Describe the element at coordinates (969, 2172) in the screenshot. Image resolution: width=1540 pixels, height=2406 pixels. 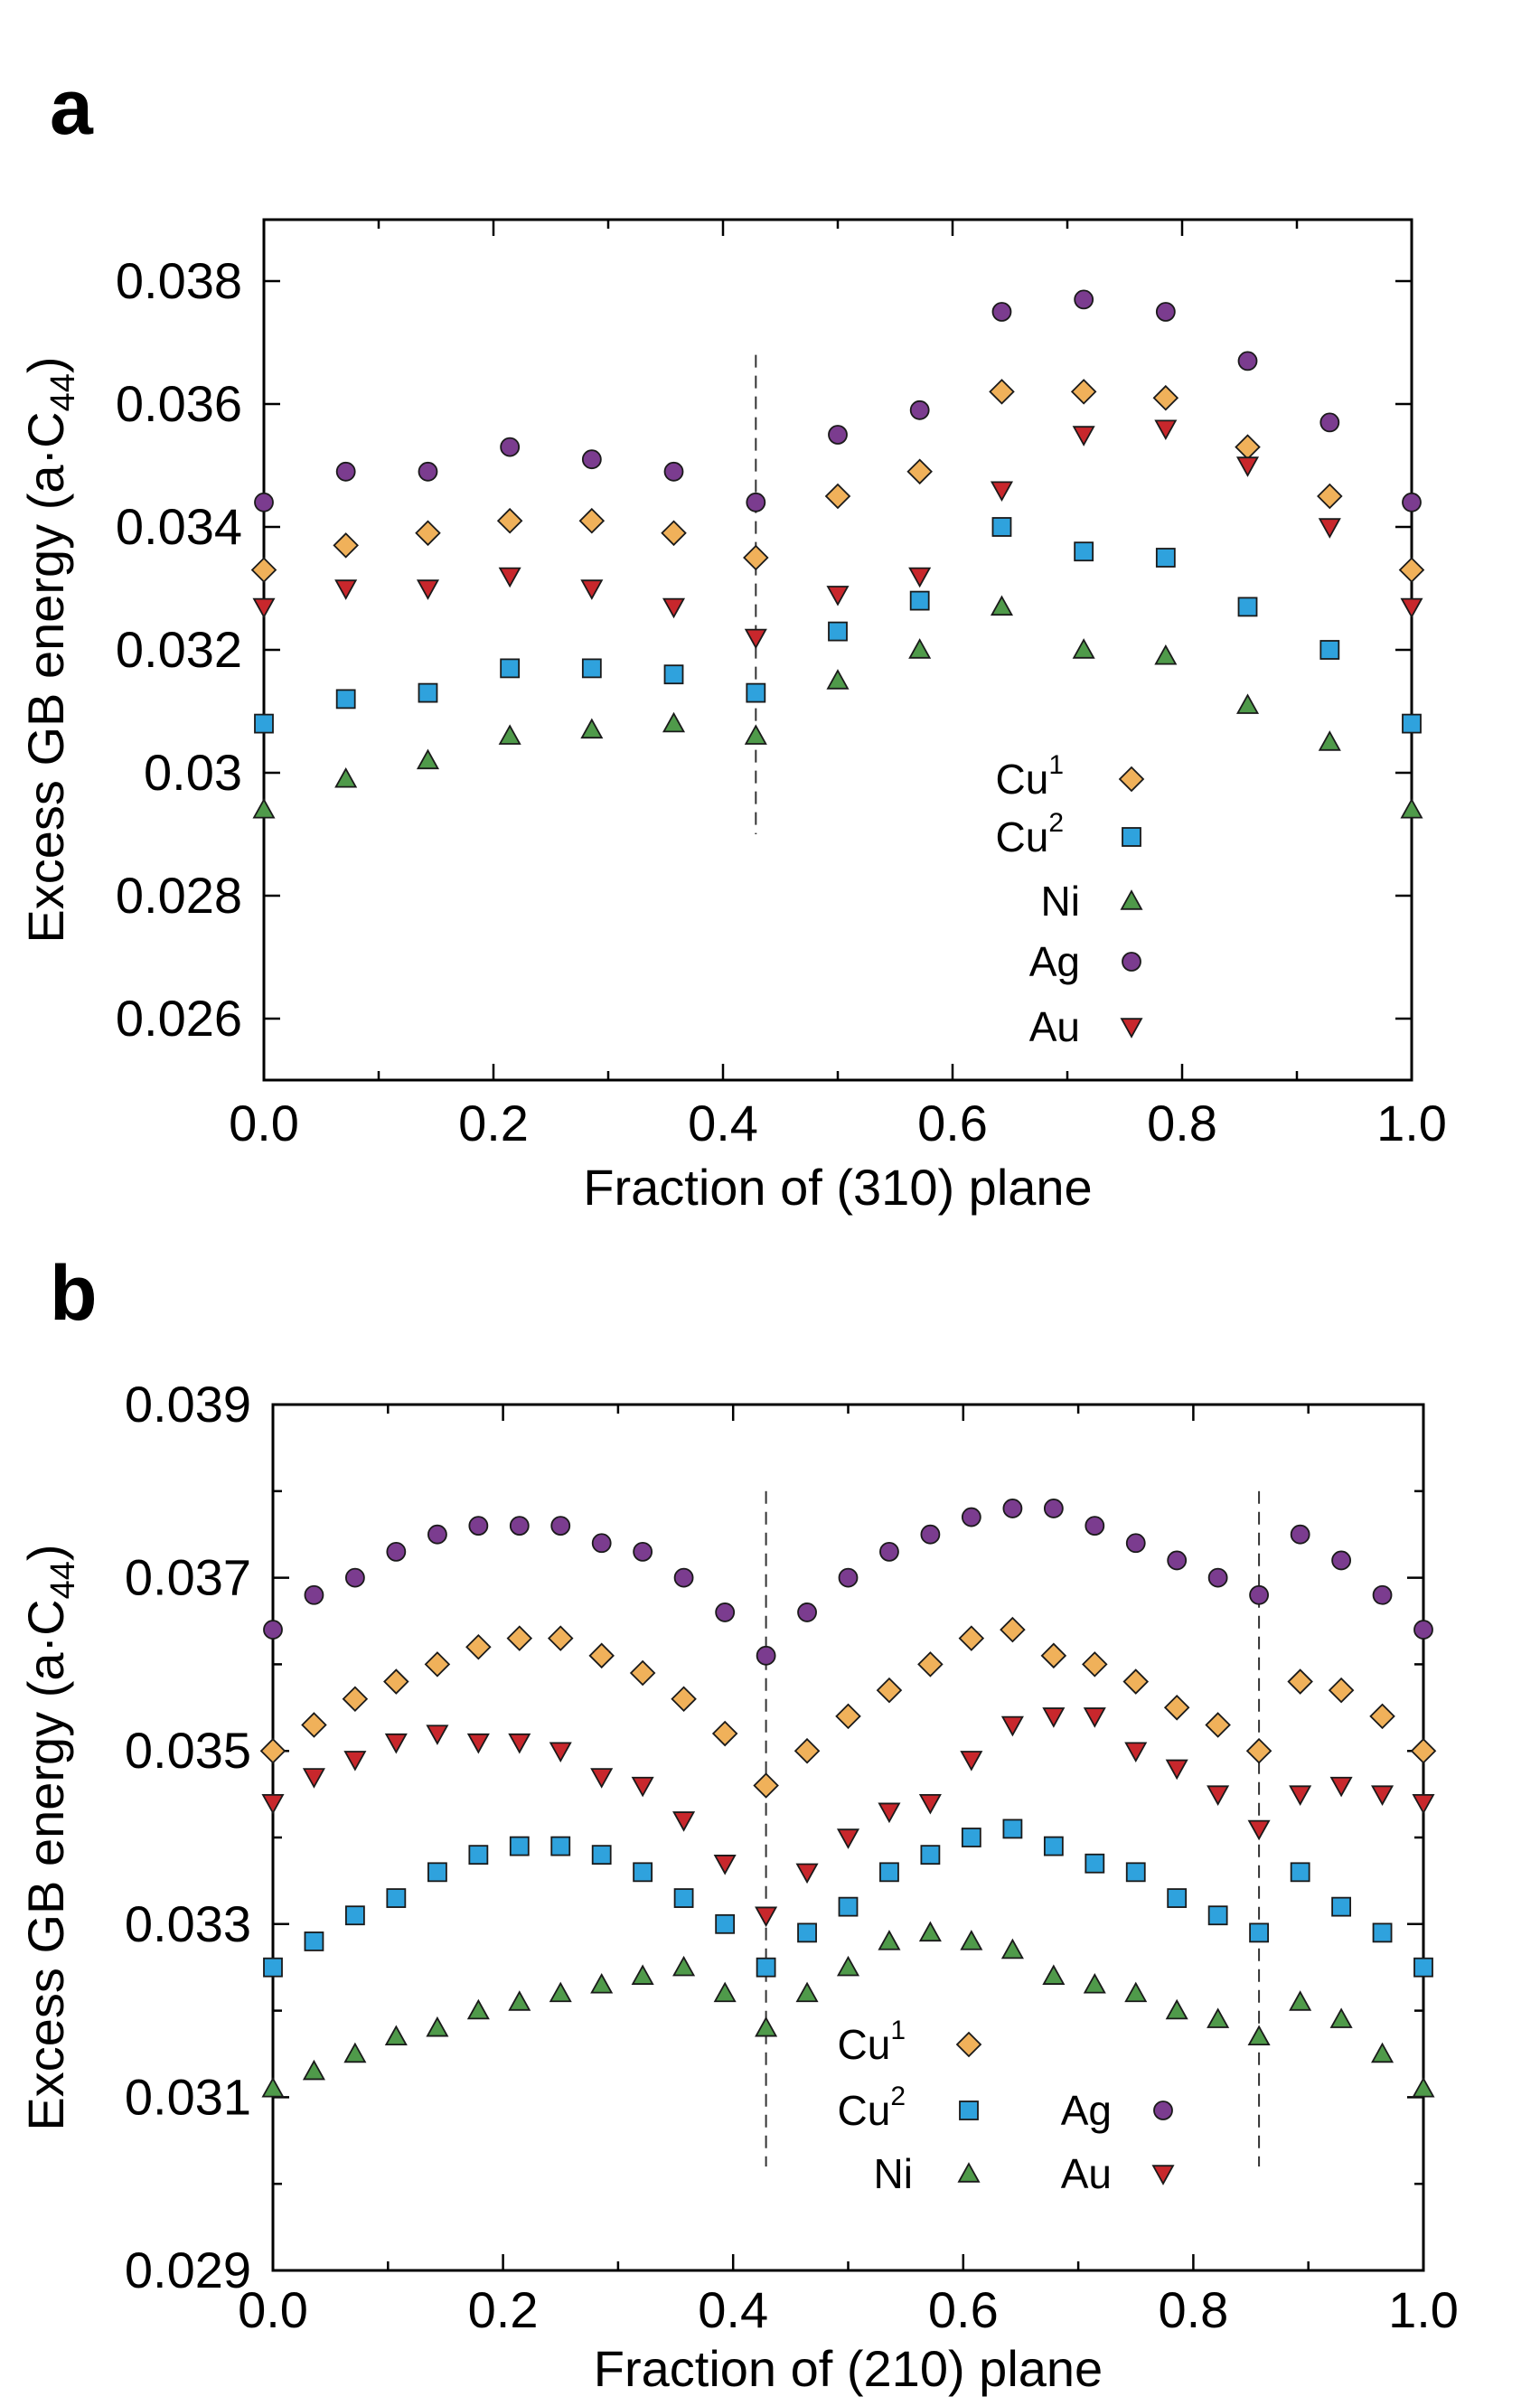
I see `legend-marker-ni` at that location.